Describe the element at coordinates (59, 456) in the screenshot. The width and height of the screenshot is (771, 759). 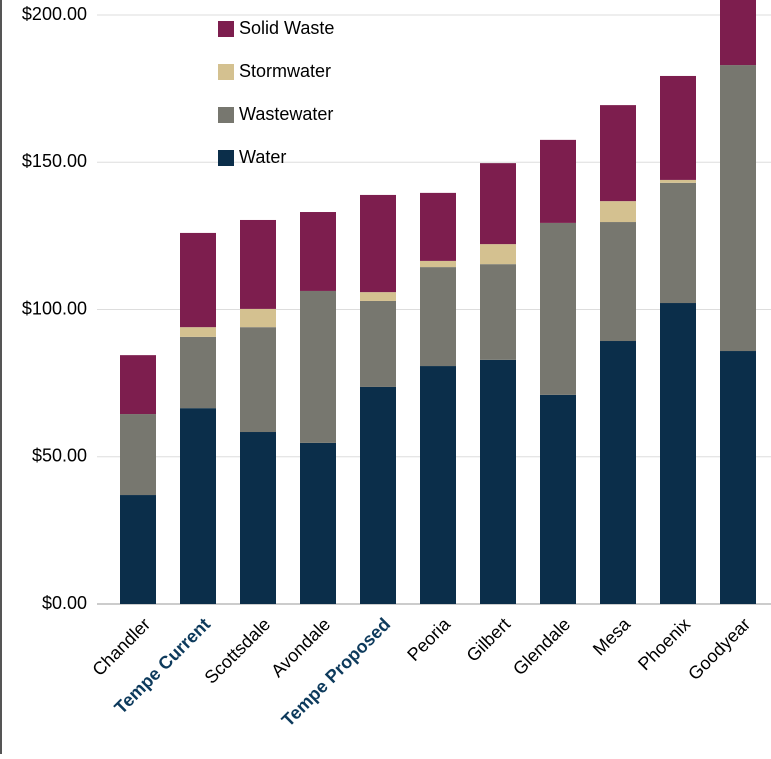
I see `y-tick-label: $50.00` at that location.